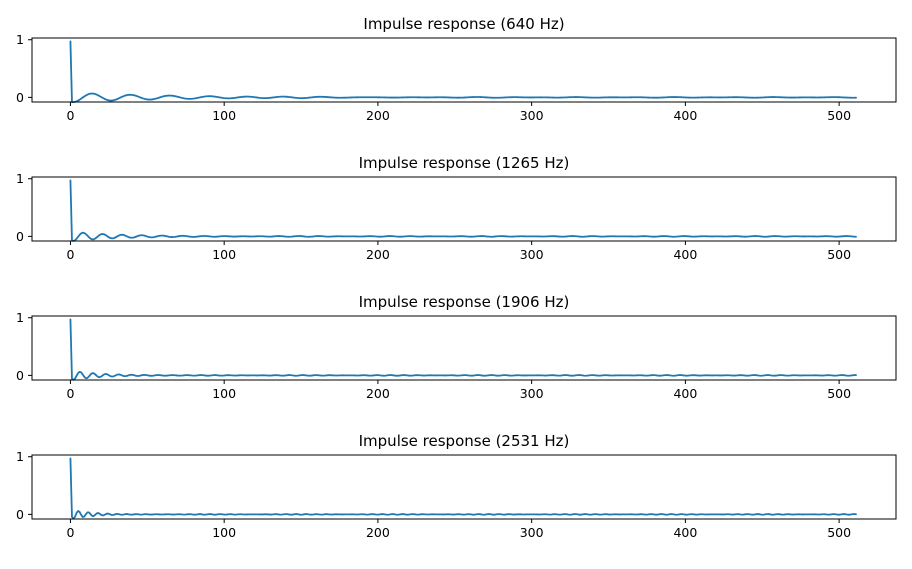 The image size is (912, 569). What do you see at coordinates (464, 163) in the screenshot?
I see `subplot-title: Impulse response (1265 Hz)` at bounding box center [464, 163].